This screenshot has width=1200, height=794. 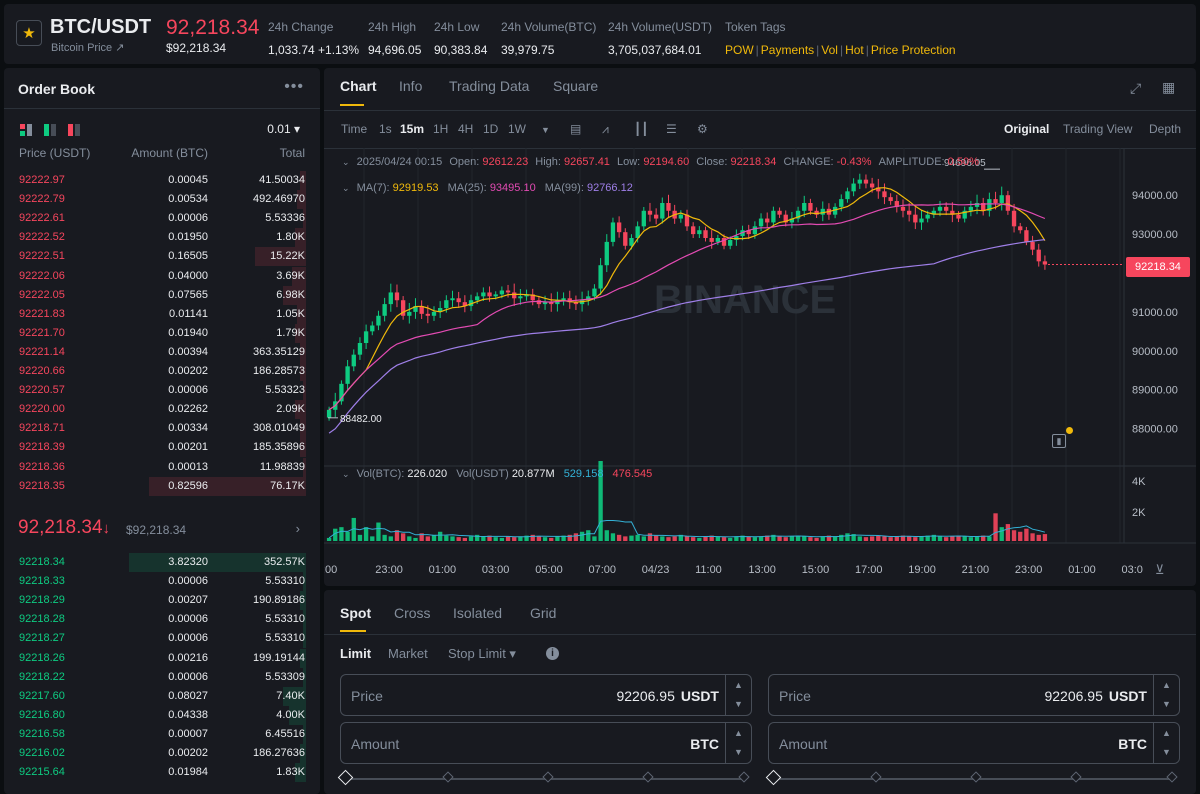 What do you see at coordinates (285, 676) in the screenshot?
I see `total-cell: 5.53309` at bounding box center [285, 676].